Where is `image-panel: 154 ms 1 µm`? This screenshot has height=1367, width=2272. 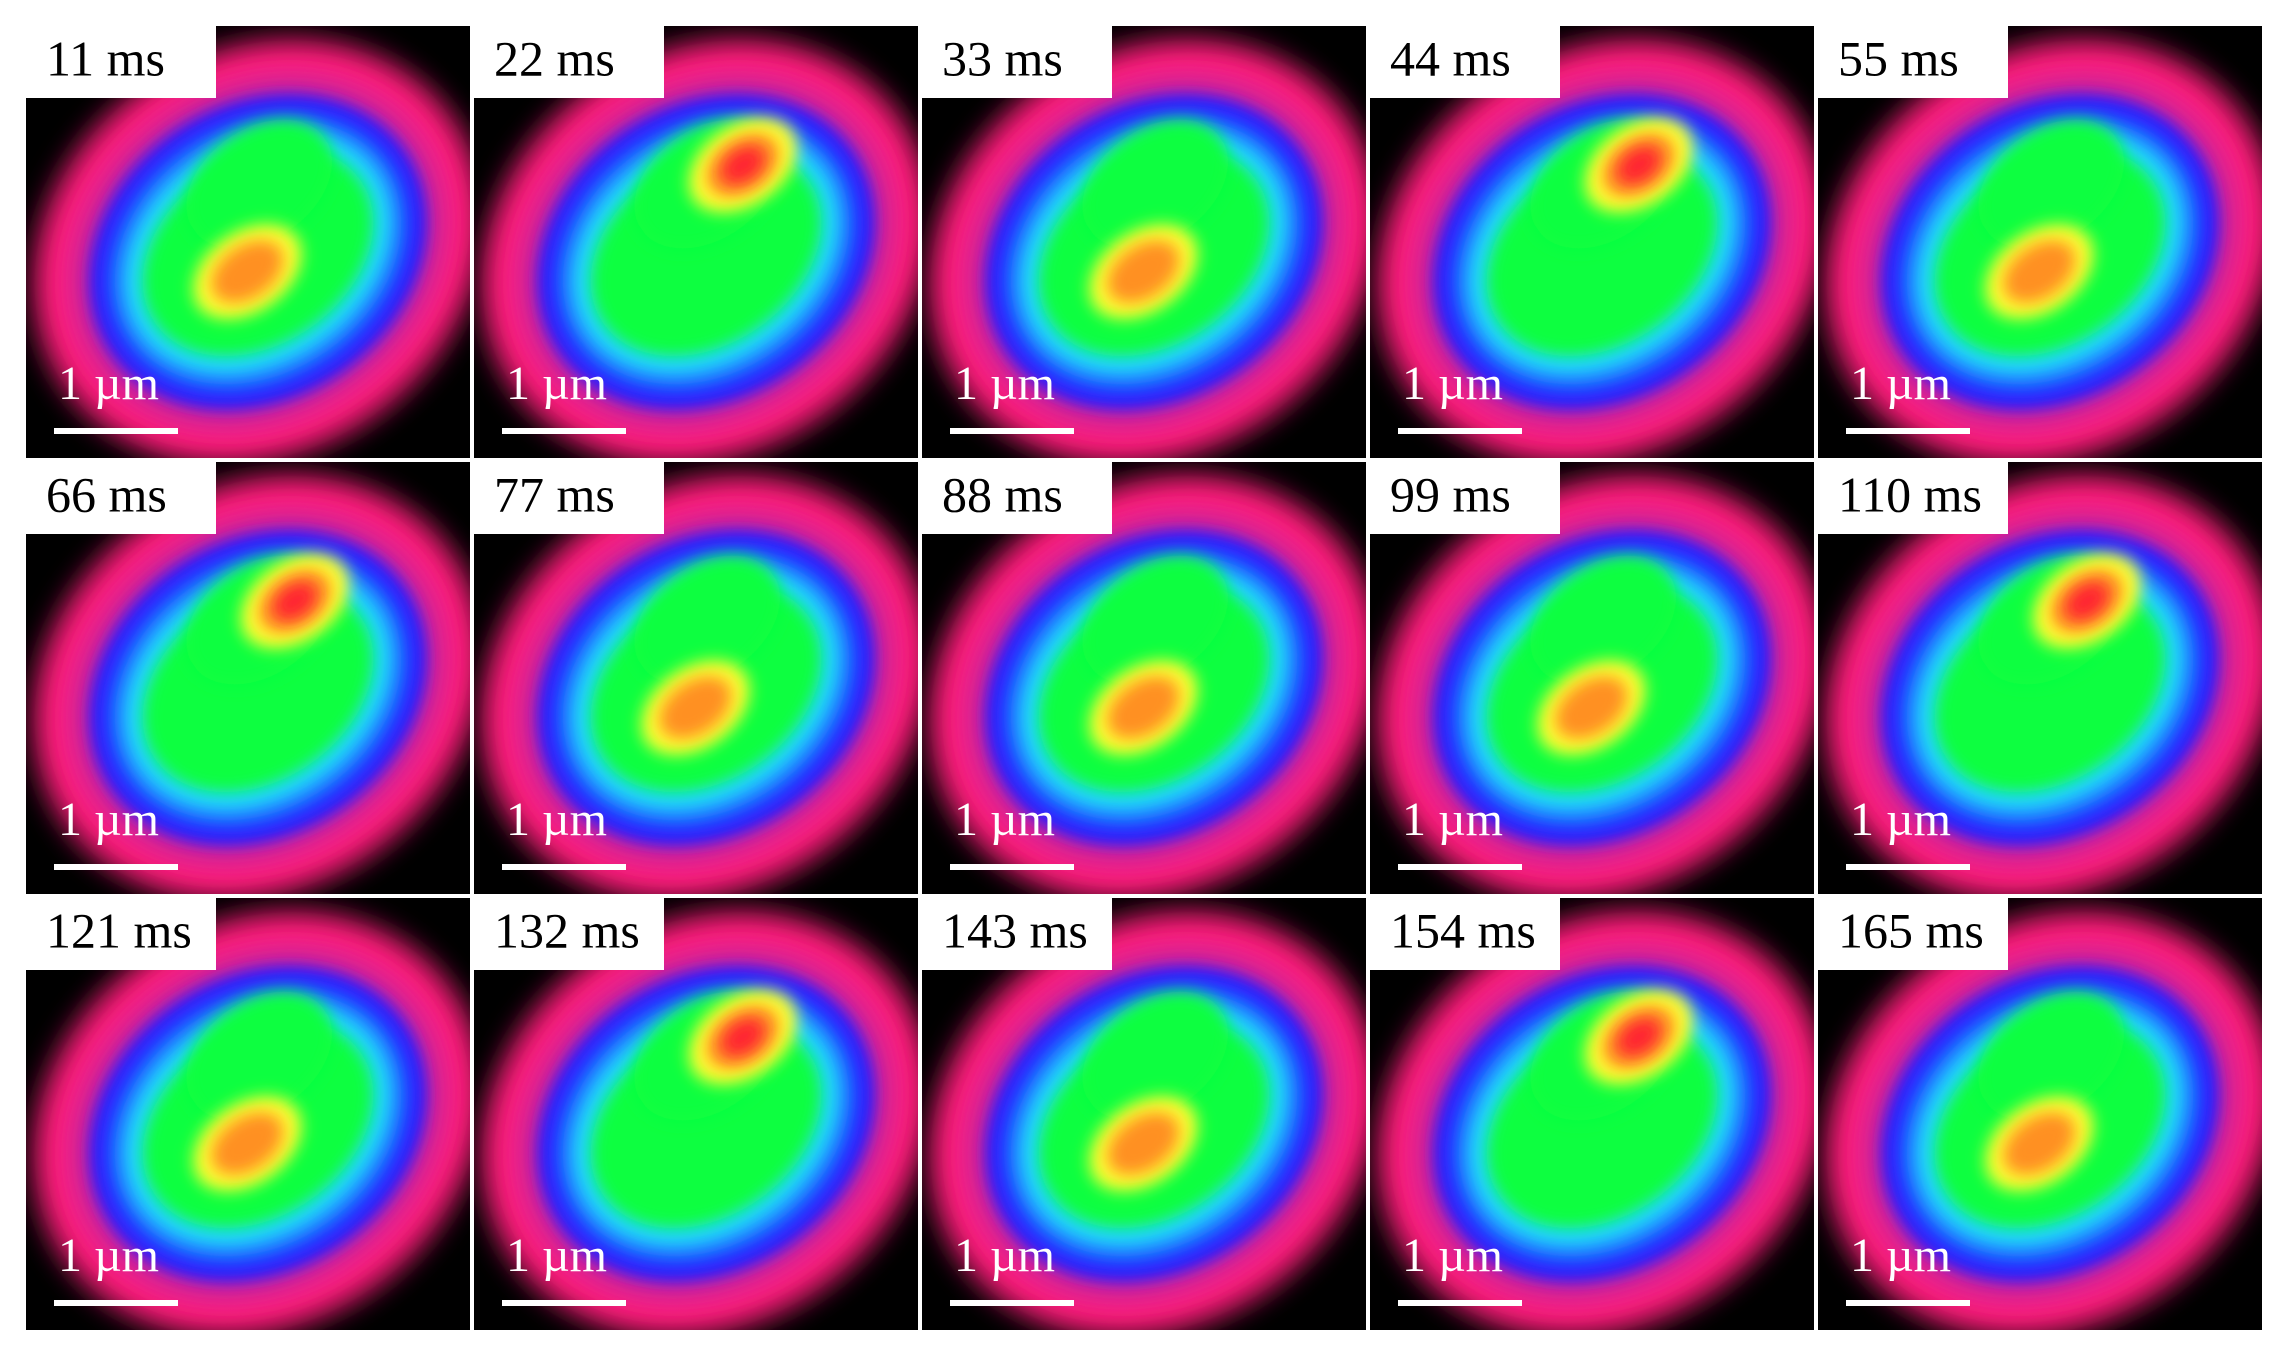
image-panel: 154 ms 1 µm is located at coordinates (1592, 1114).